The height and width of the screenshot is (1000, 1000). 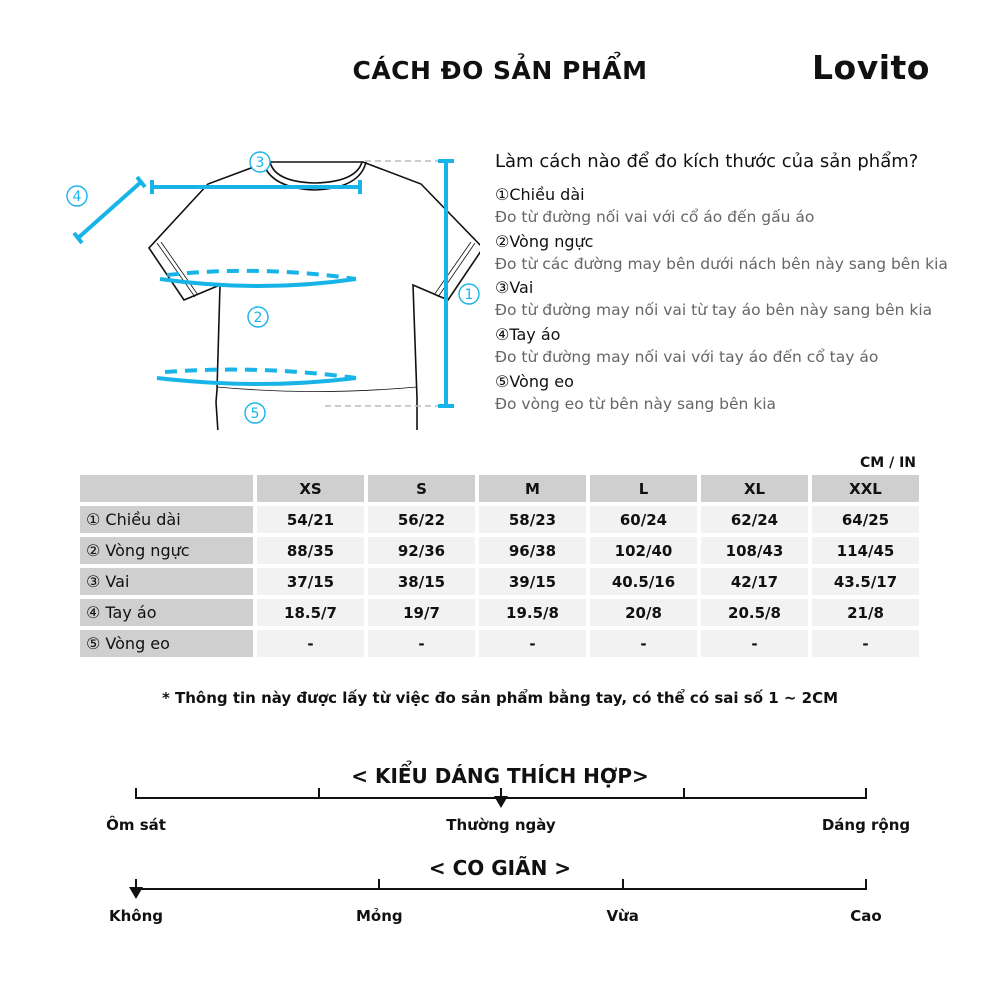 What do you see at coordinates (532, 581) in the screenshot?
I see `table-cell: 39/15` at bounding box center [532, 581].